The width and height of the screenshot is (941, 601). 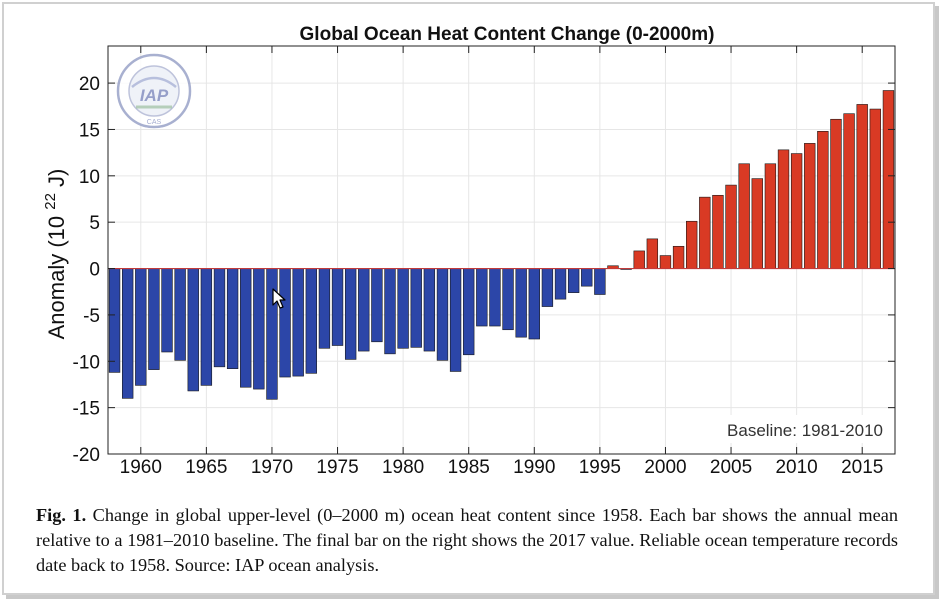 What do you see at coordinates (469, 467) in the screenshot?
I see `x-tick-label: 1985` at bounding box center [469, 467].